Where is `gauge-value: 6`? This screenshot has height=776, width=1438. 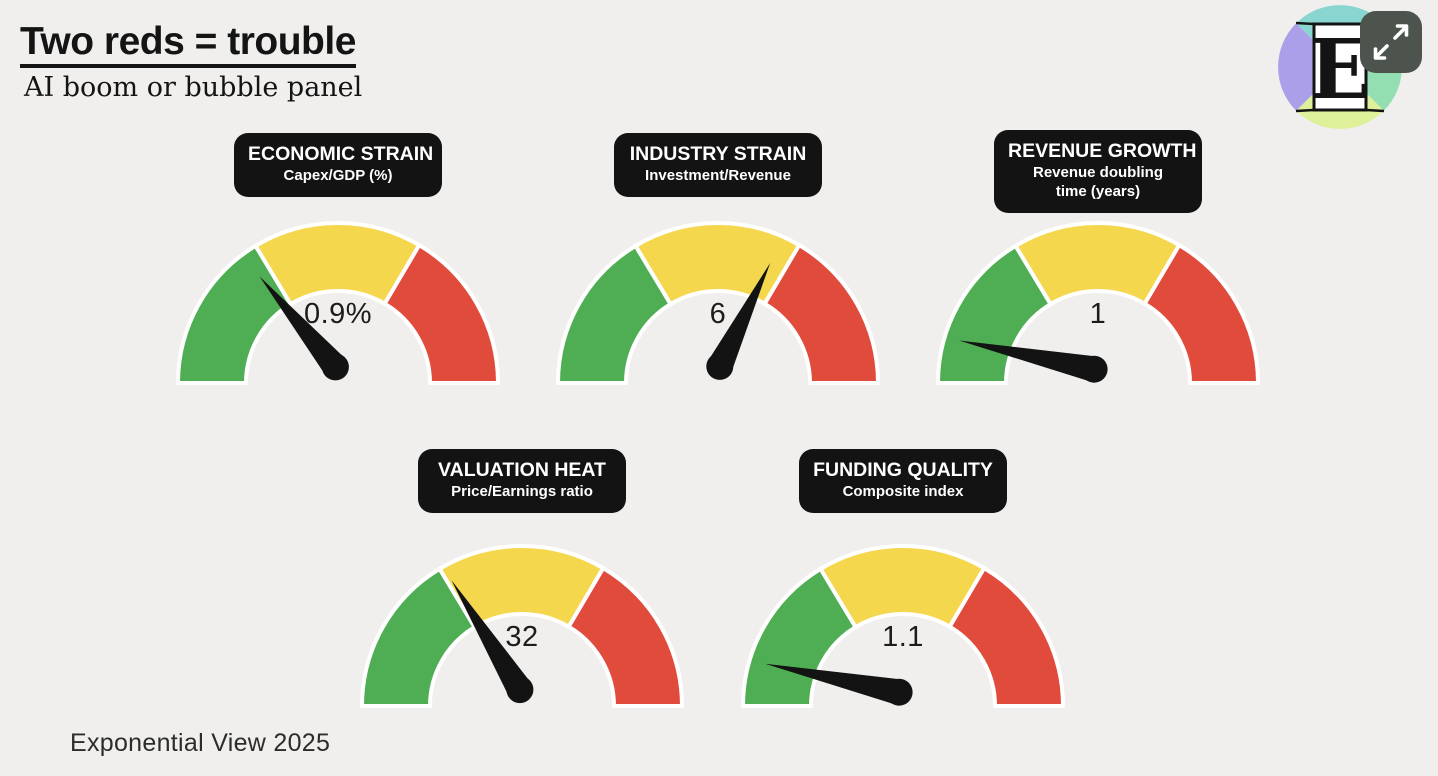
gauge-value: 6 is located at coordinates (718, 314).